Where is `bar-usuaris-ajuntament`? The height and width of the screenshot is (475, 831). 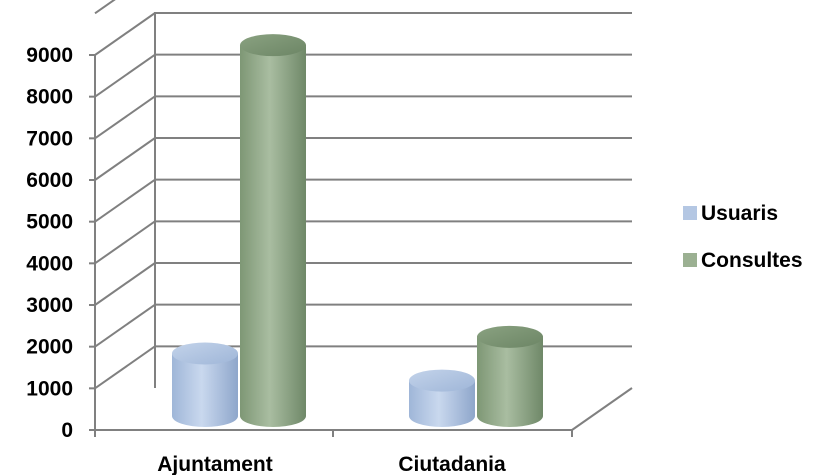
bar-usuaris-ajuntament is located at coordinates (205, 384).